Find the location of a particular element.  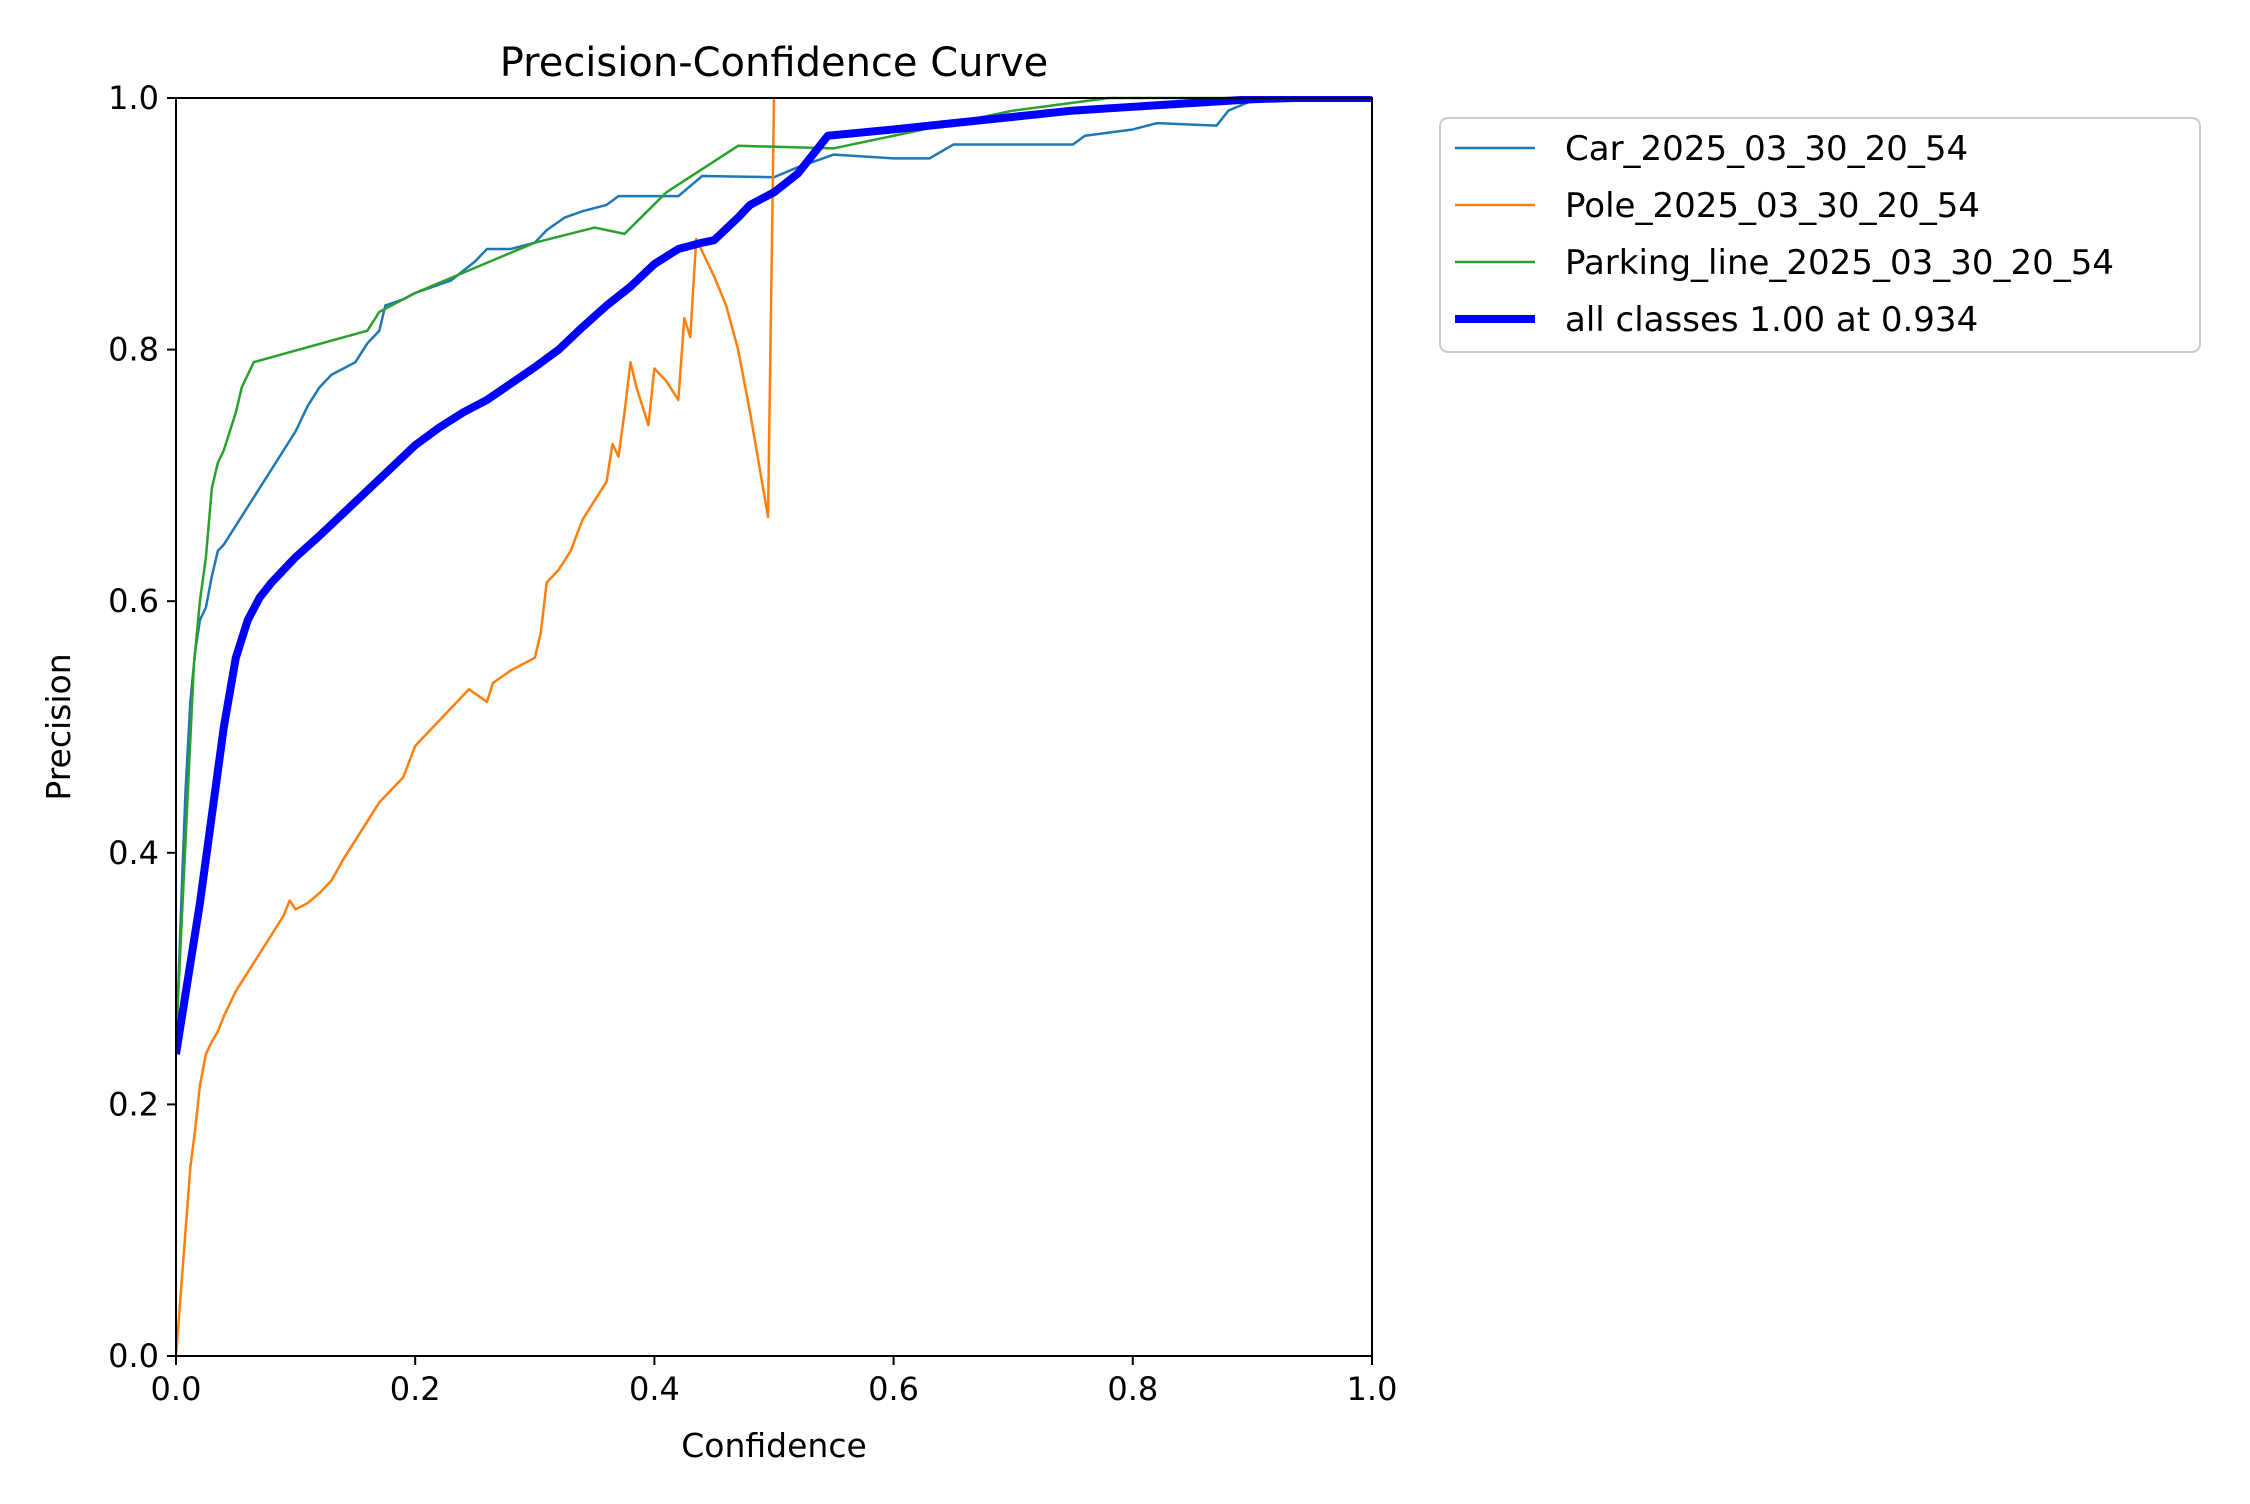

legend-label-parking-line-2025-03-30-20-54: Parking_line_2025_03_30_20_54 is located at coordinates (1839, 263).